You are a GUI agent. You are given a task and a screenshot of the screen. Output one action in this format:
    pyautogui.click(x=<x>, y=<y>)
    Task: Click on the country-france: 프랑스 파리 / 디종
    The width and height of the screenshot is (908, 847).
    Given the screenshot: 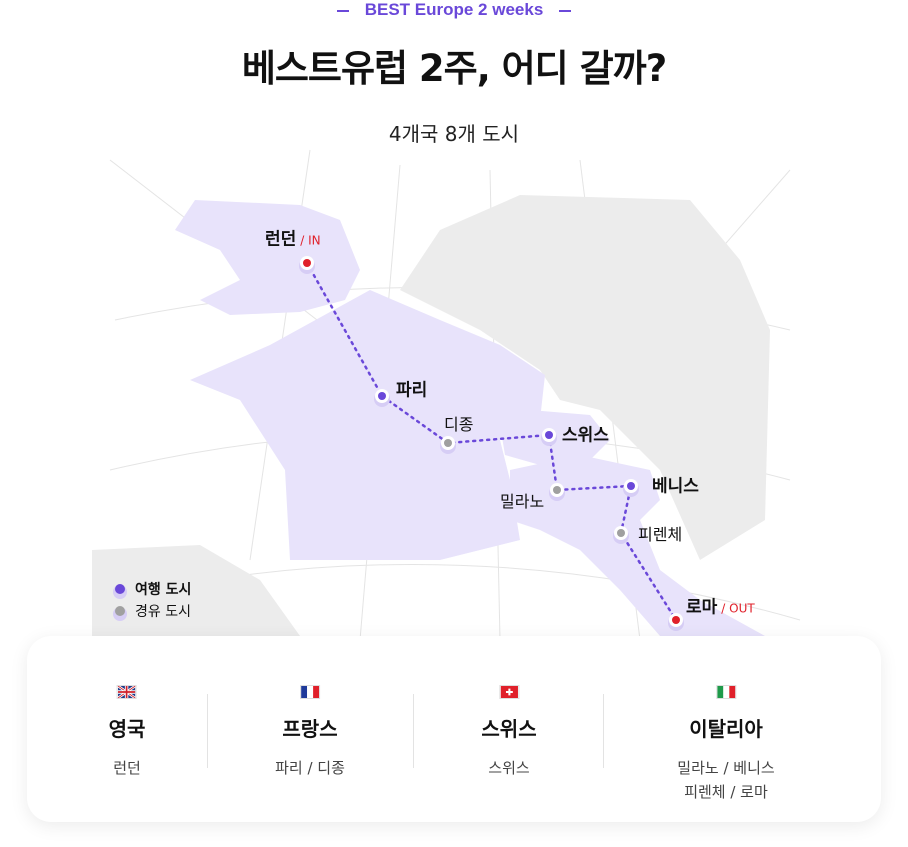 What is the action you would take?
    pyautogui.click(x=310, y=732)
    